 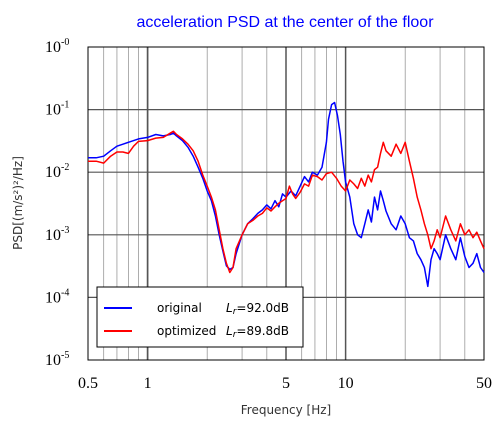 I want to click on y-tick-label: 10⁻², so click(x=57, y=171).